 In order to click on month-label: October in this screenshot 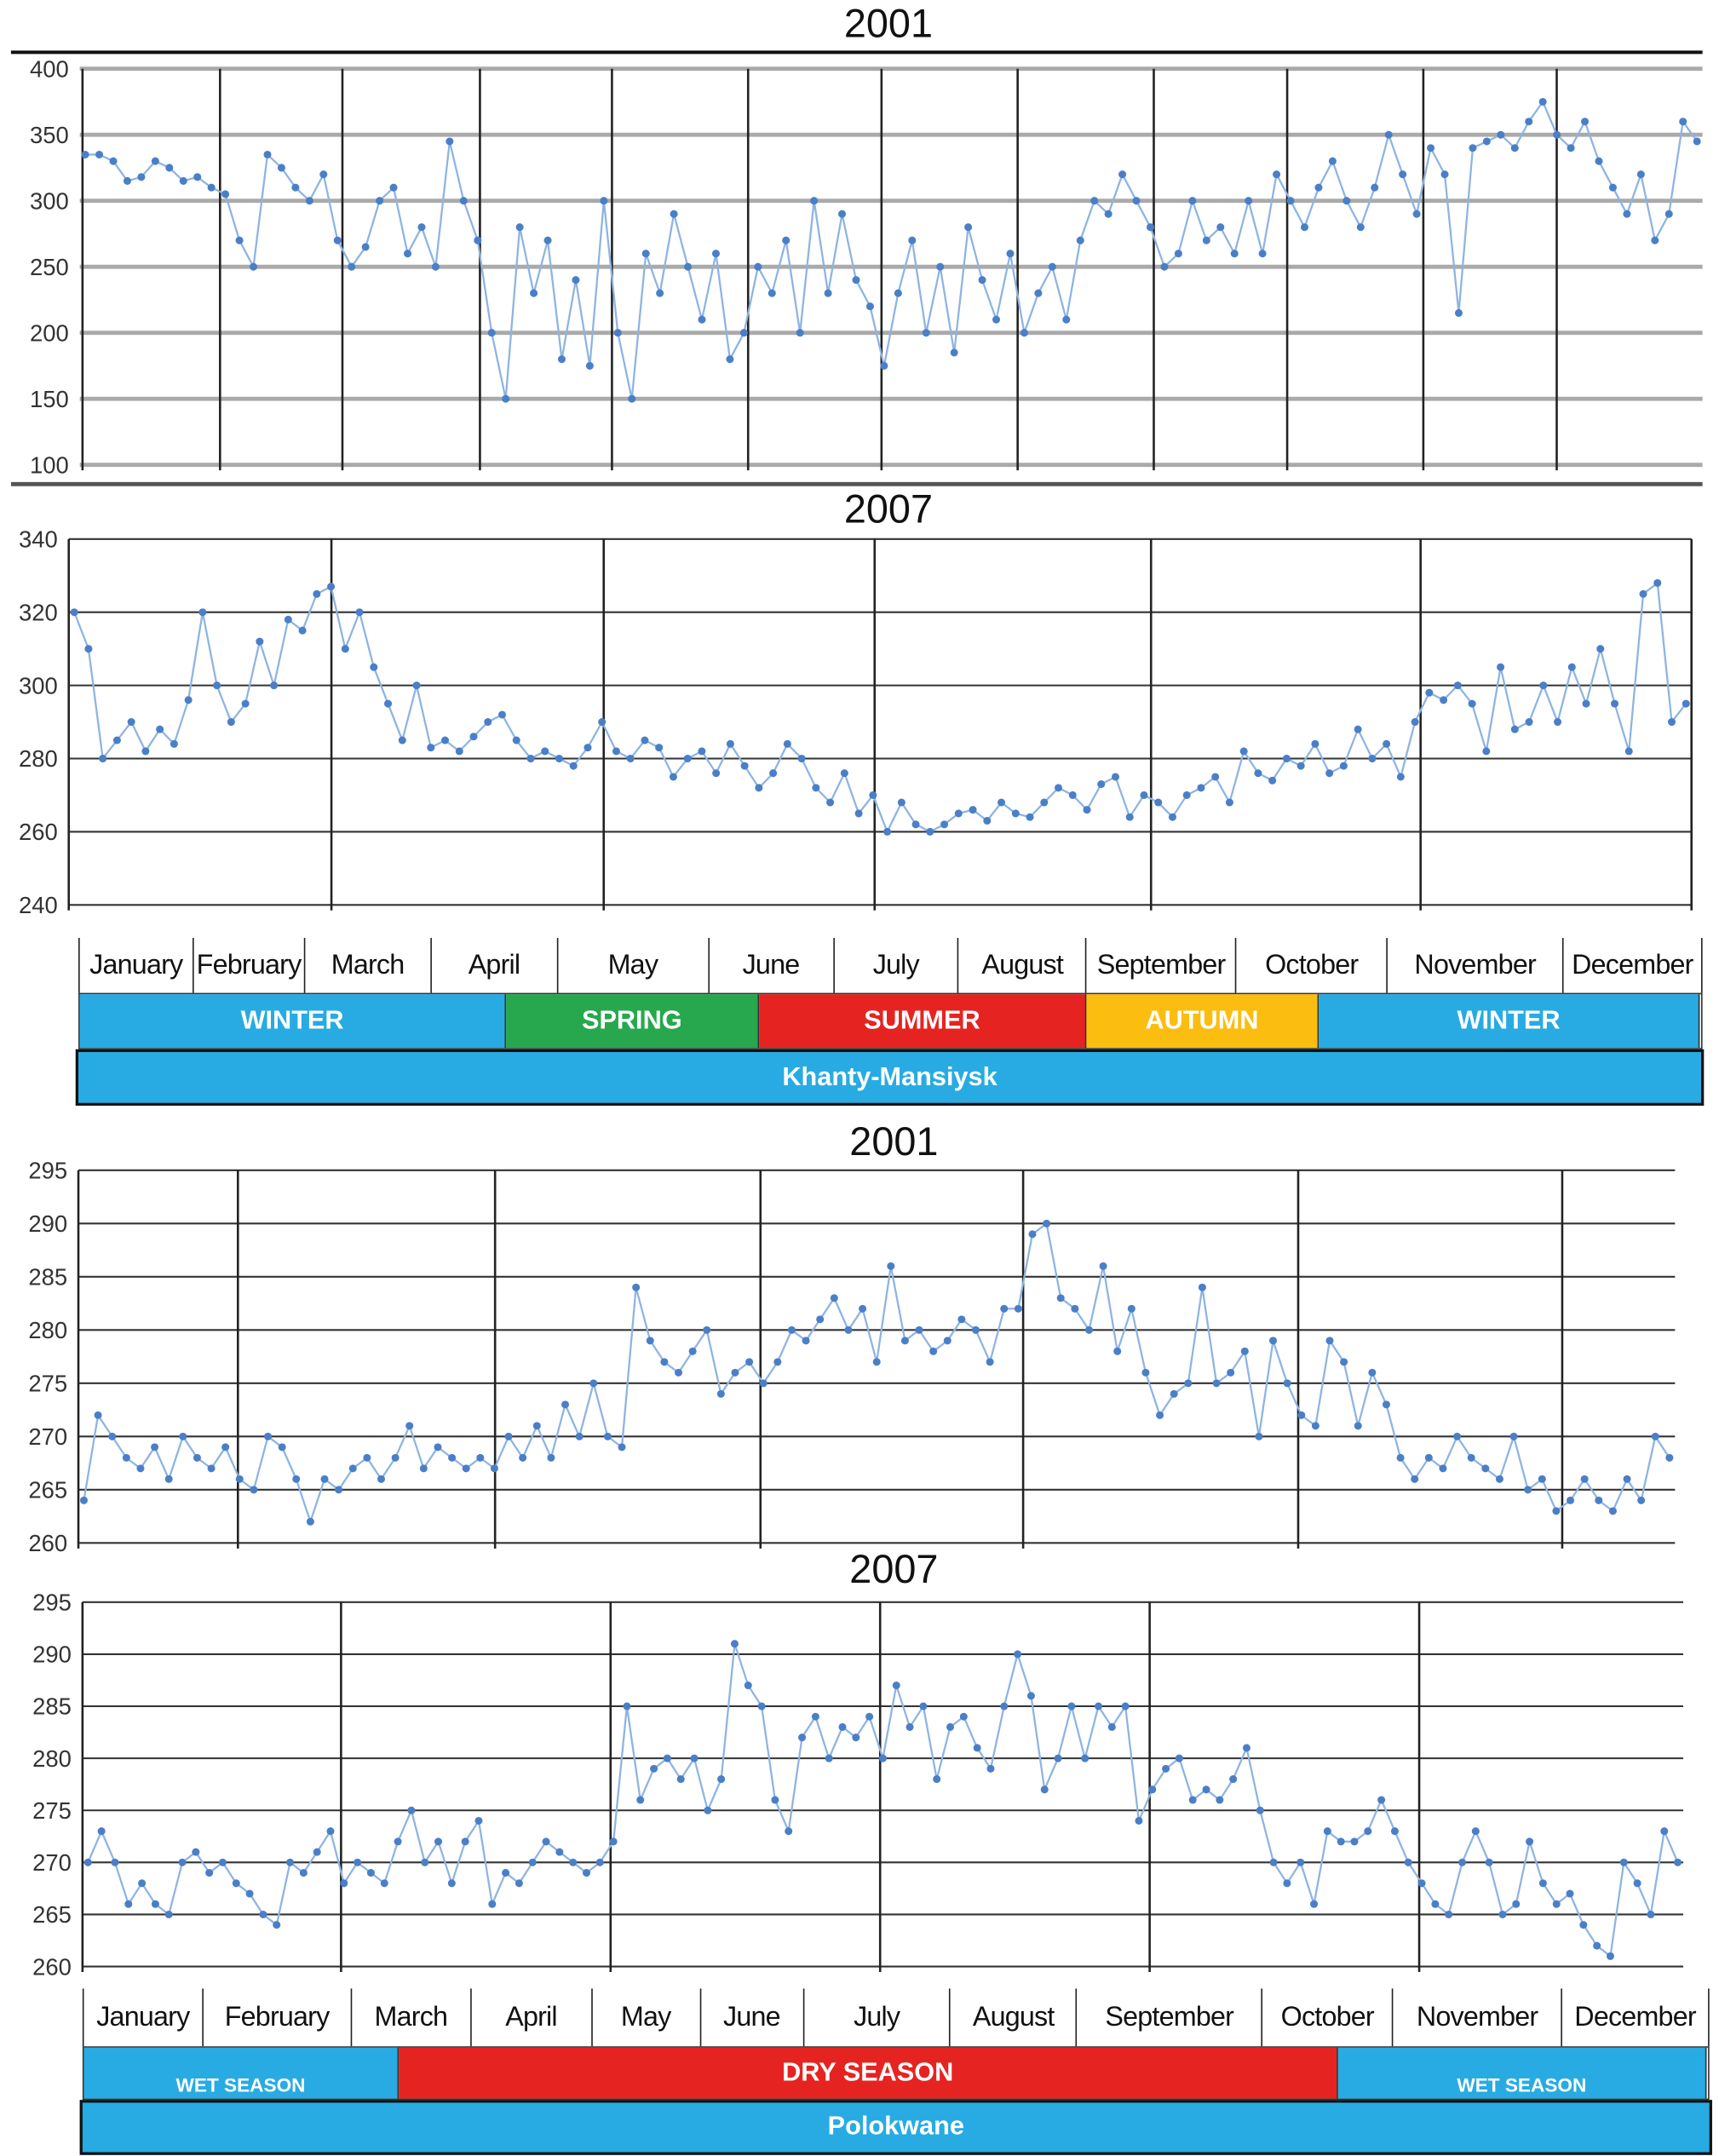, I will do `click(1326, 2017)`.